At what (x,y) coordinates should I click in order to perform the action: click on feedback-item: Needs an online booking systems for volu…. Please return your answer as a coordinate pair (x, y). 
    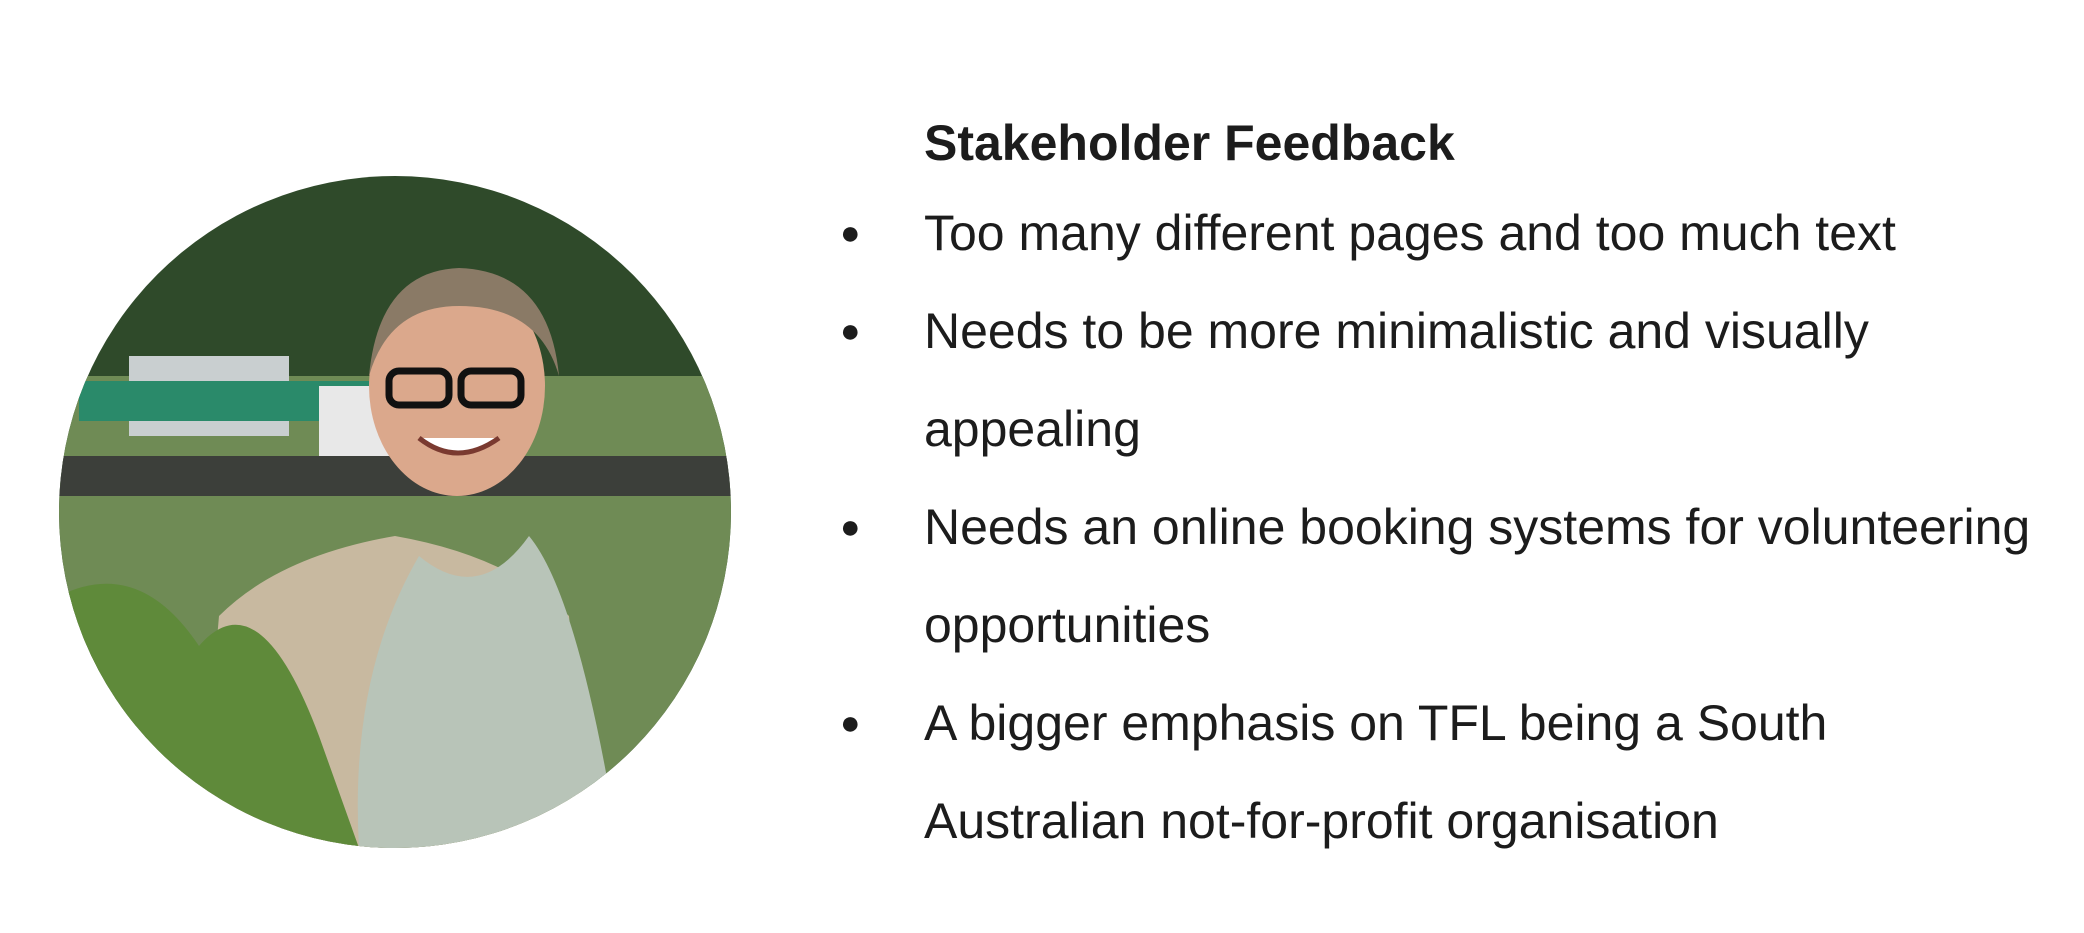
    Looking at the image, I should click on (1447, 576).